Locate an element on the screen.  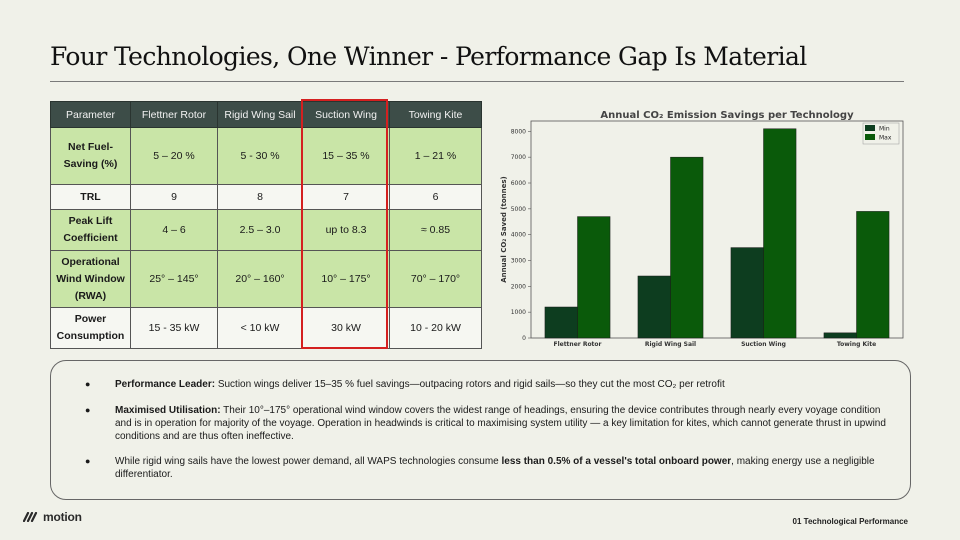
column-header: Towing Kite is located at coordinates (435, 114).